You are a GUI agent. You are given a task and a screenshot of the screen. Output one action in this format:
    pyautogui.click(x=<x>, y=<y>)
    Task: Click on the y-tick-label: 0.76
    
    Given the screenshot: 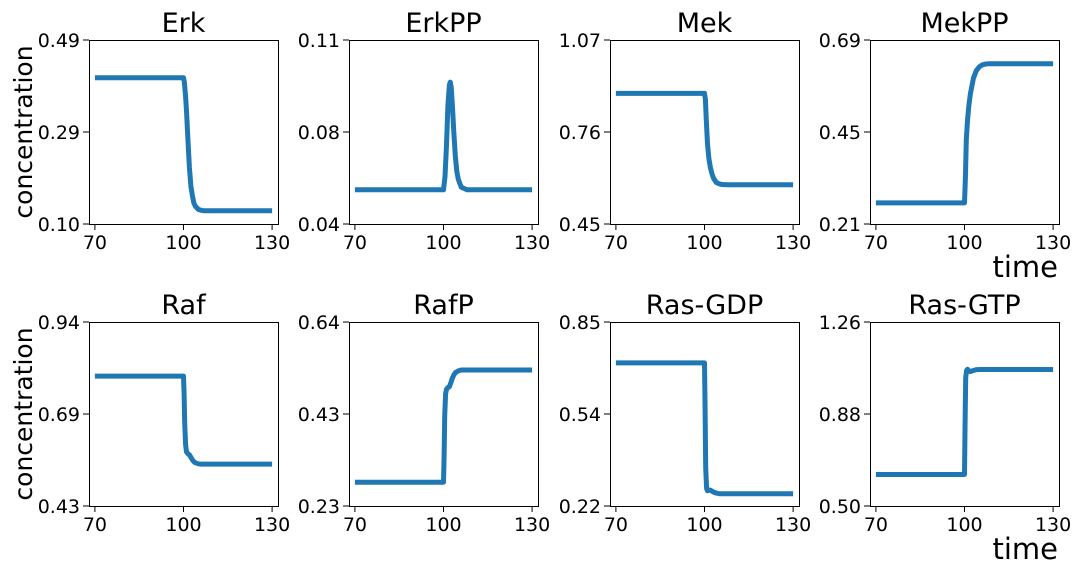 What is the action you would take?
    pyautogui.click(x=580, y=133)
    